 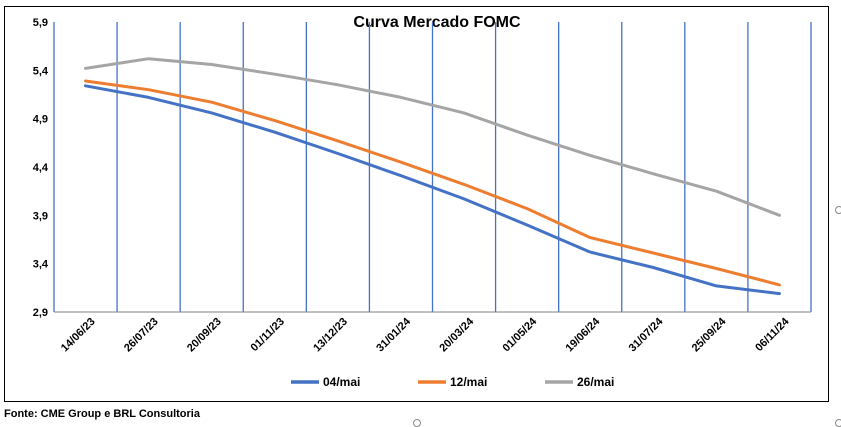 What do you see at coordinates (456, 334) in the screenshot?
I see `x-tick-label: 20/03/24` at bounding box center [456, 334].